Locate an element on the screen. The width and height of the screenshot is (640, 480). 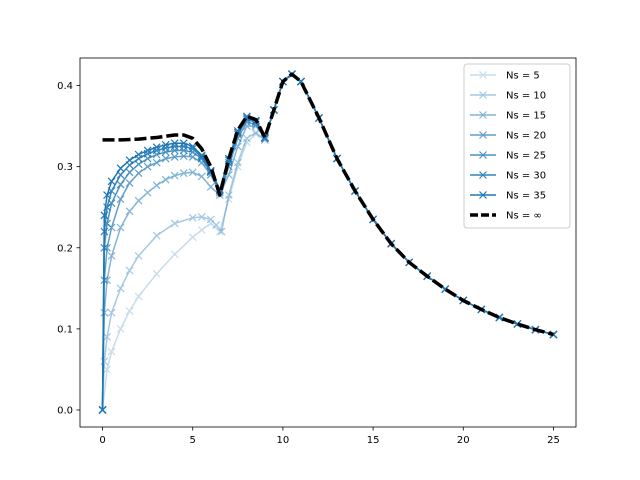
legend-label-5: Ns = 25 is located at coordinates (526, 156).